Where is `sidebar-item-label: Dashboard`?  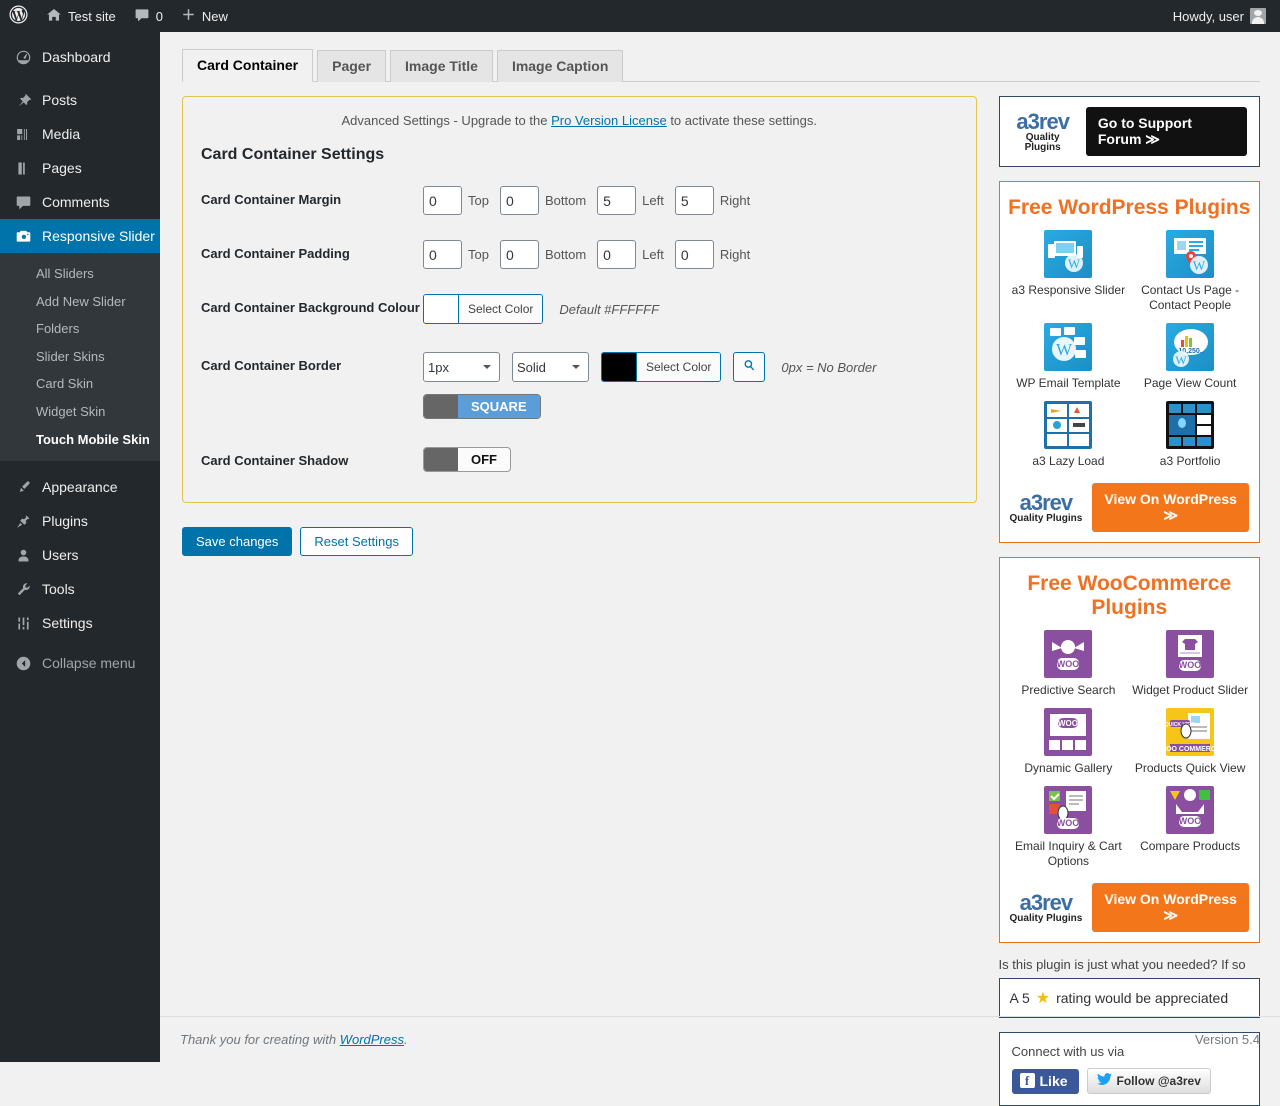 sidebar-item-label: Dashboard is located at coordinates (76, 57).